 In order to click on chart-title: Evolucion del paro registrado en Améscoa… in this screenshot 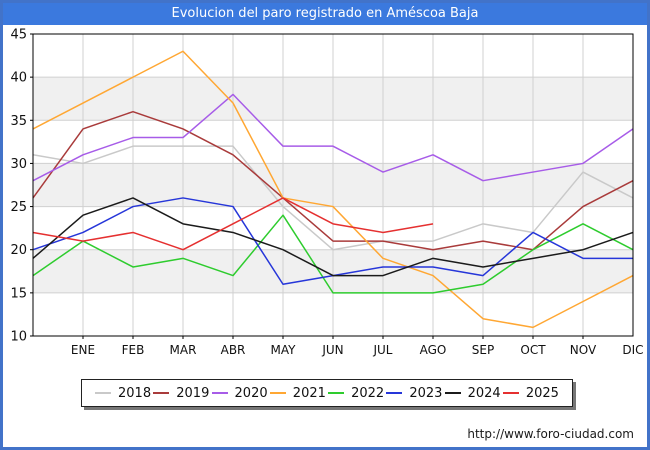, I will do `click(325, 14)`.